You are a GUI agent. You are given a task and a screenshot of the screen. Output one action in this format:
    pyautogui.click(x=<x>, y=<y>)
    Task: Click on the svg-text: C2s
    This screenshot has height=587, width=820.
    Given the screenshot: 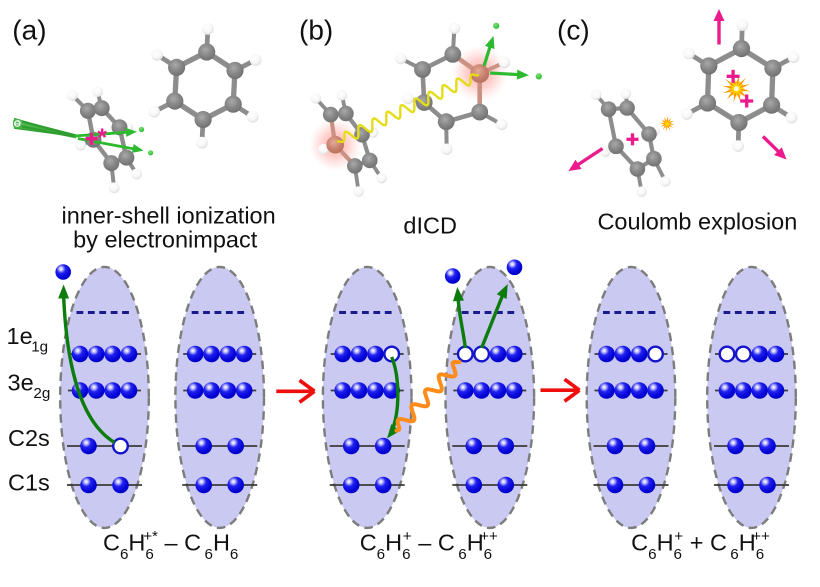 What is the action you would take?
    pyautogui.click(x=29, y=438)
    